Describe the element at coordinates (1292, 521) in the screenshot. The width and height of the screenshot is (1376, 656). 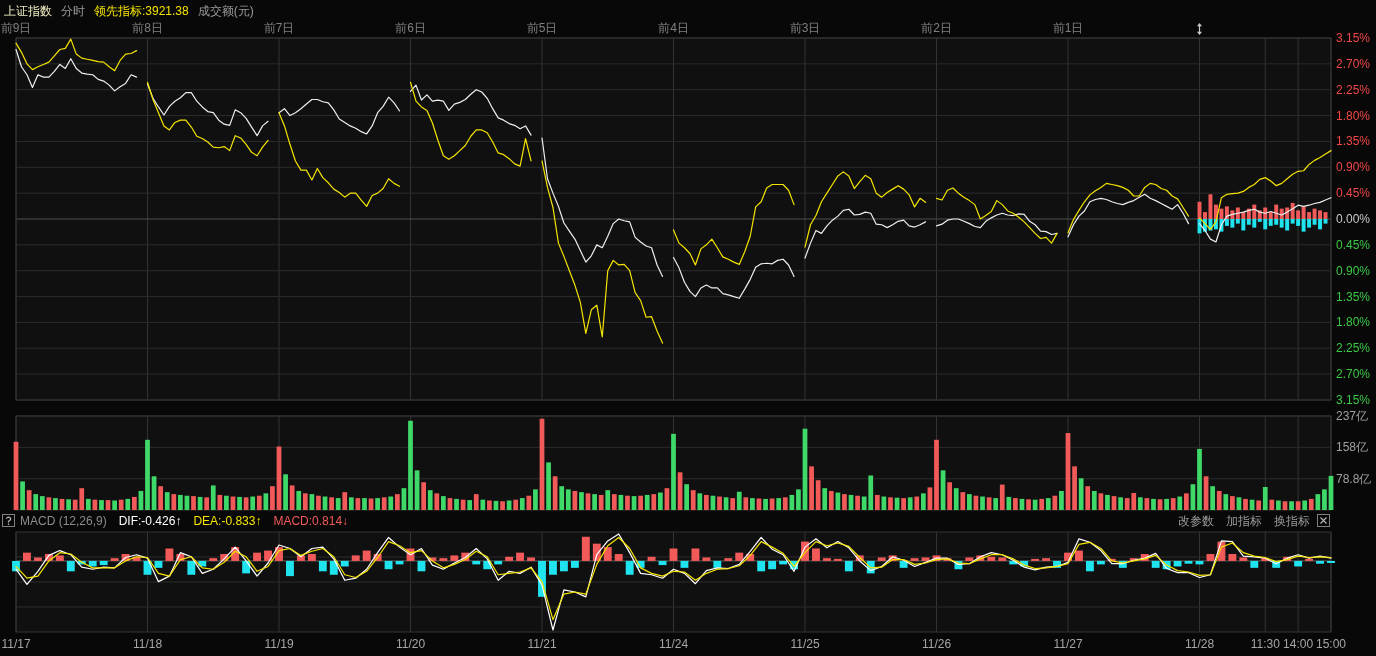
I see `text: 换指标` at that location.